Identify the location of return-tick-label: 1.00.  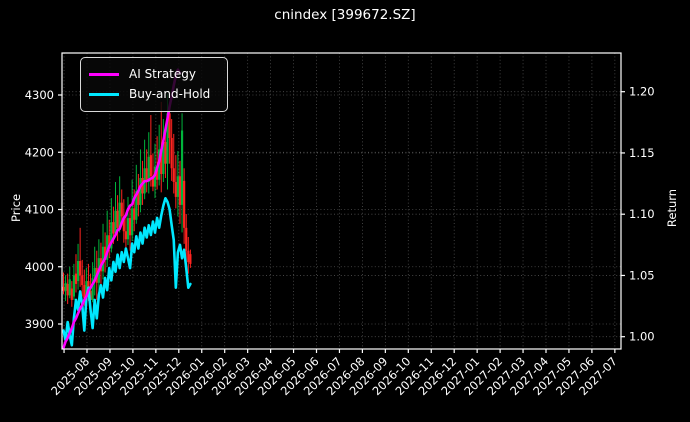
(642, 337).